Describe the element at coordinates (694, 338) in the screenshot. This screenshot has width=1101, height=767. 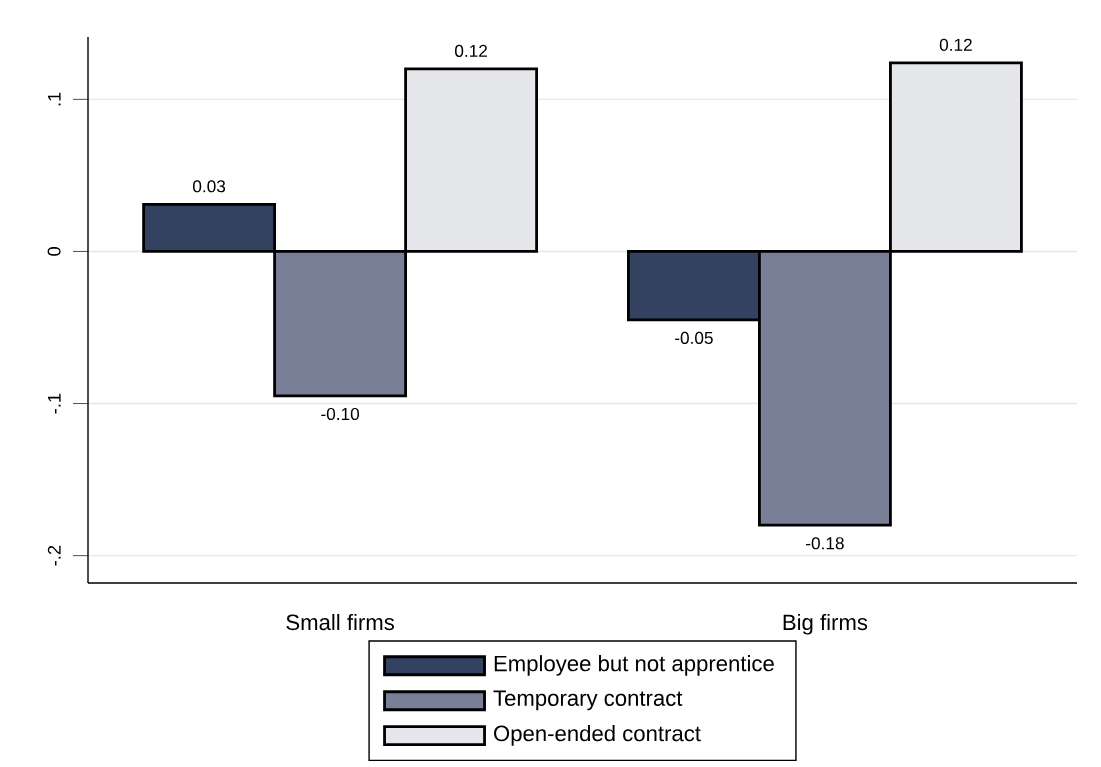
I see `data-label: -0.05` at that location.